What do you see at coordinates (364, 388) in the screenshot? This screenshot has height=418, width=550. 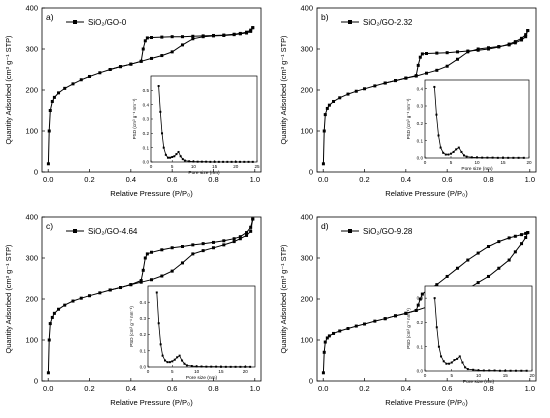 I see `x-tick-label: 0.2` at bounding box center [364, 388].